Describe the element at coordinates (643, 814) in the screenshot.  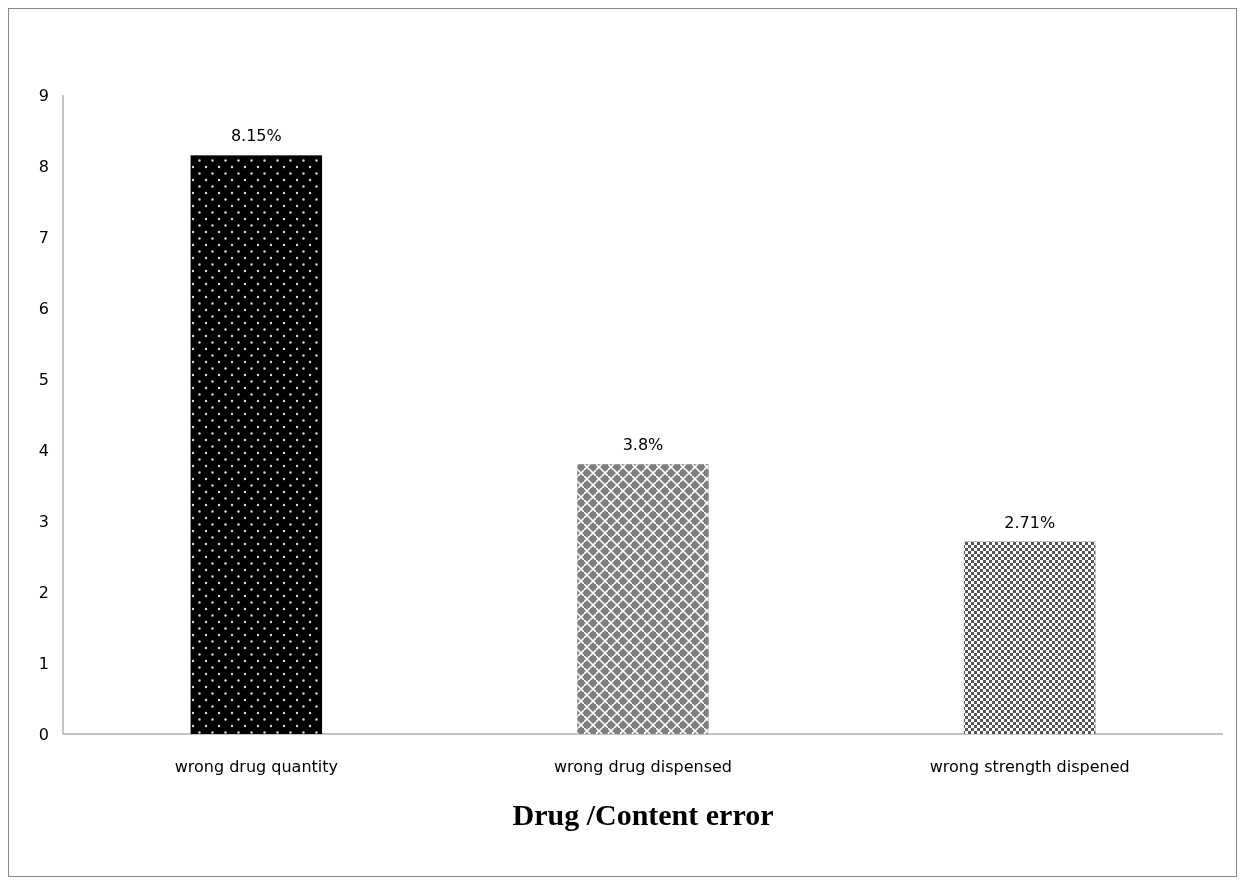
I see `text: Drug /Content error` at that location.